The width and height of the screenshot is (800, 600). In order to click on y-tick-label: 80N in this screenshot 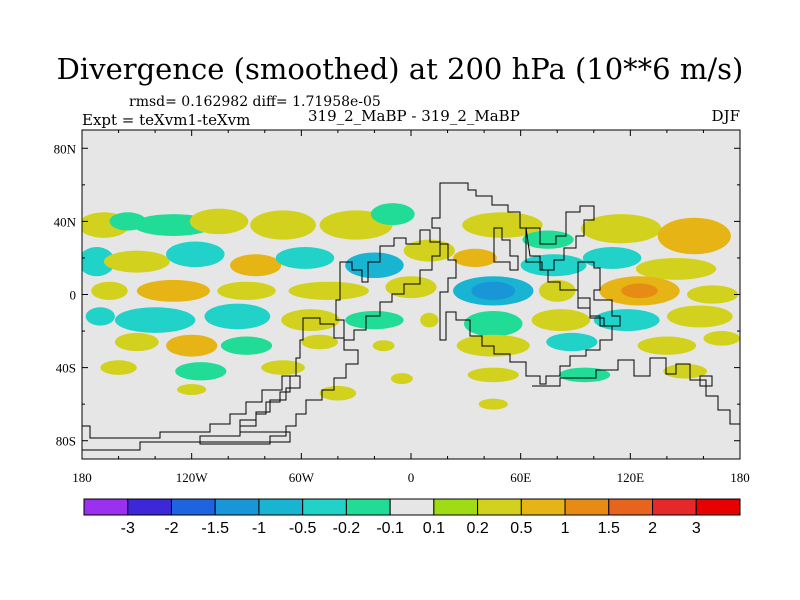, I will do `click(65, 148)`.